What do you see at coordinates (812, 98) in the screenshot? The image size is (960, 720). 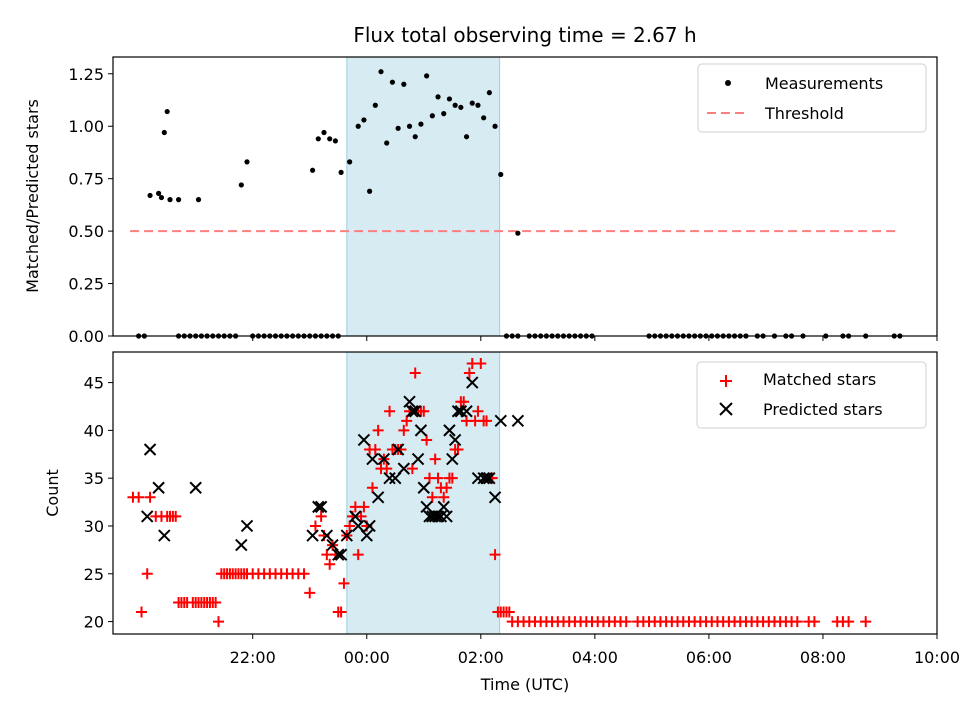 I see `top-legend: Measurements Threshold` at bounding box center [812, 98].